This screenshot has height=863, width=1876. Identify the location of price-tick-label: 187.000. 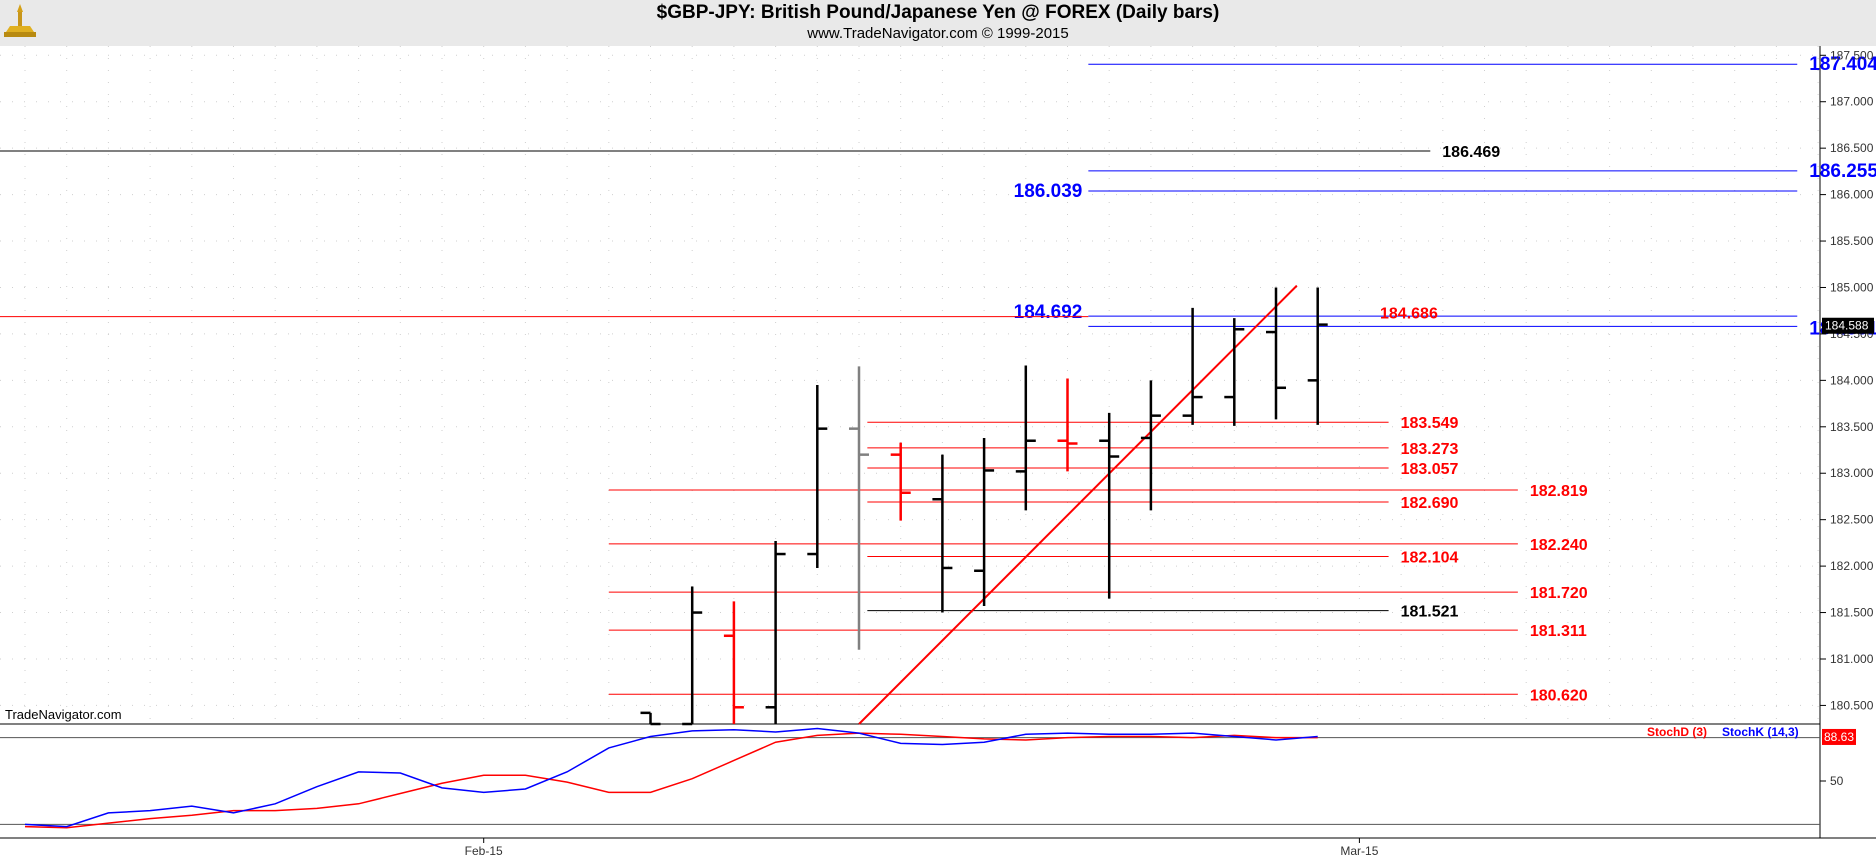
(1852, 102).